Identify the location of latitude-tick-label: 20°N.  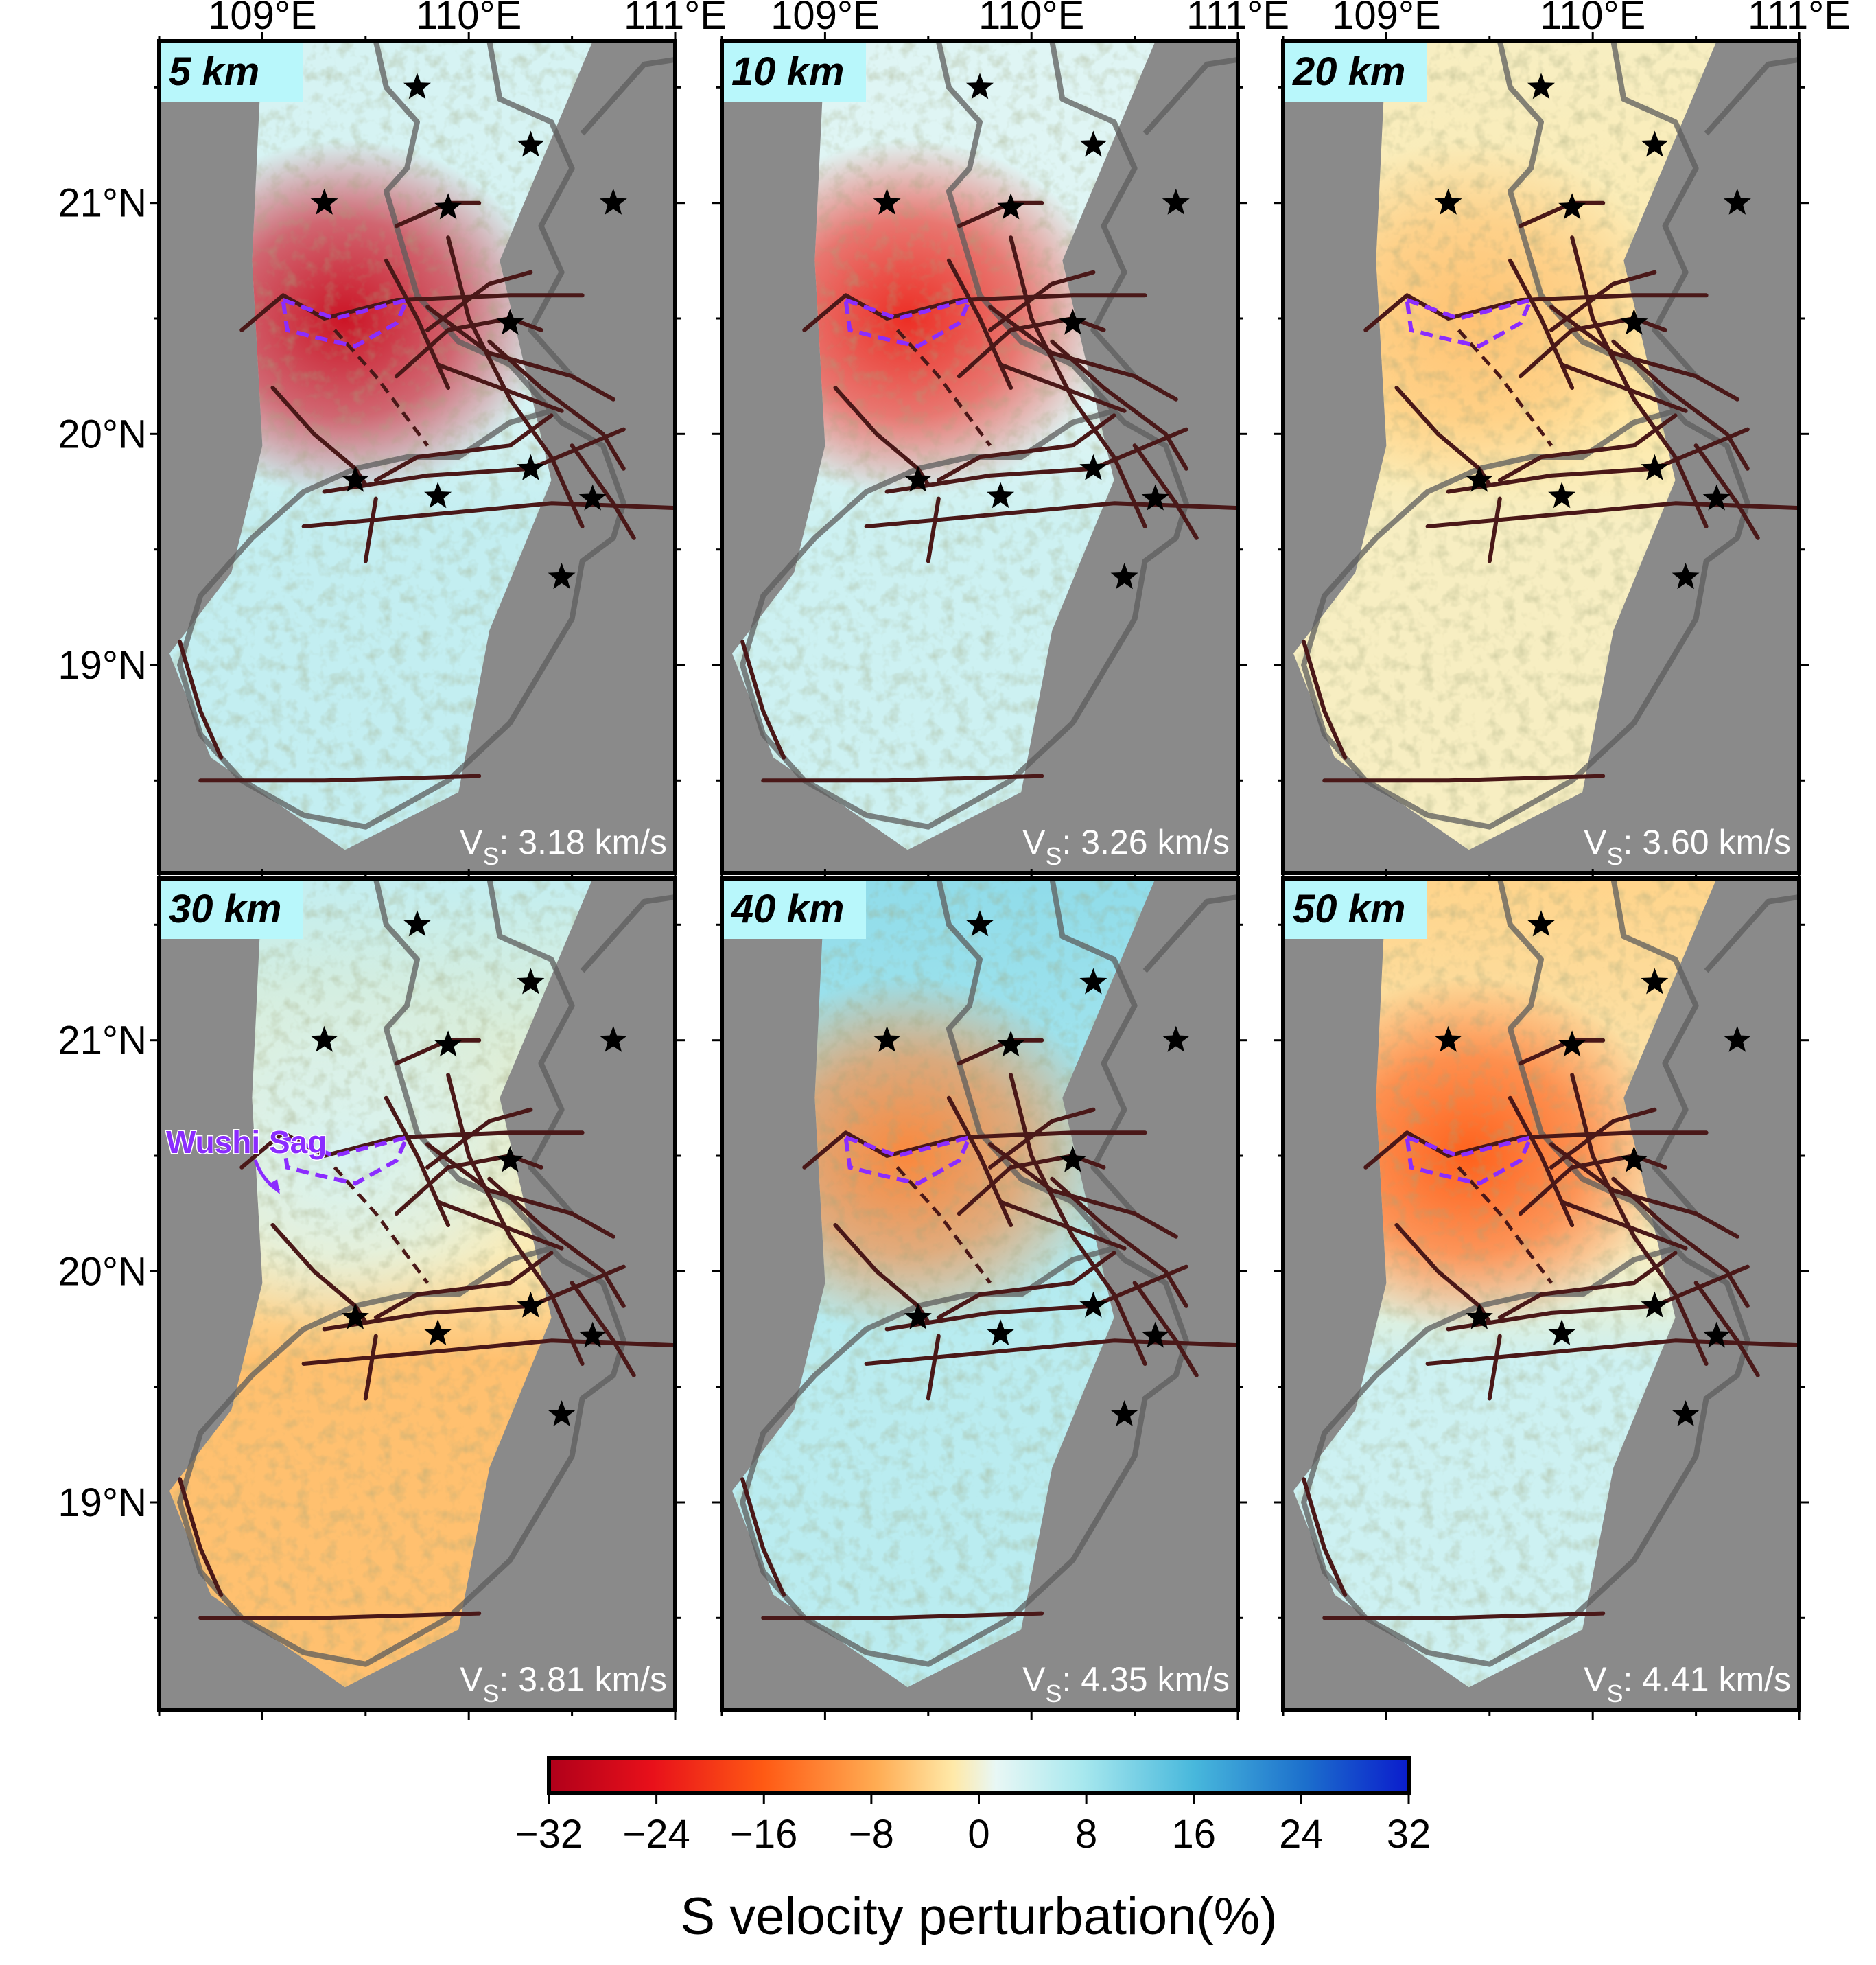
(102, 434).